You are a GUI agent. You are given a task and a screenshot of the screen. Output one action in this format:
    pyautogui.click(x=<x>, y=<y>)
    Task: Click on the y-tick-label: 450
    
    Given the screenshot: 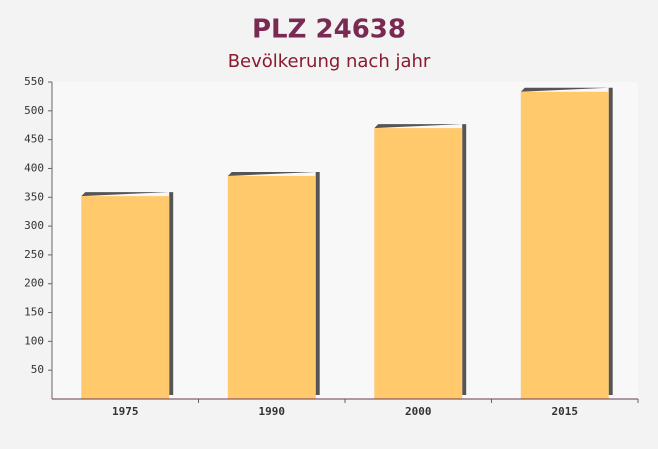 What is the action you would take?
    pyautogui.click(x=34, y=139)
    